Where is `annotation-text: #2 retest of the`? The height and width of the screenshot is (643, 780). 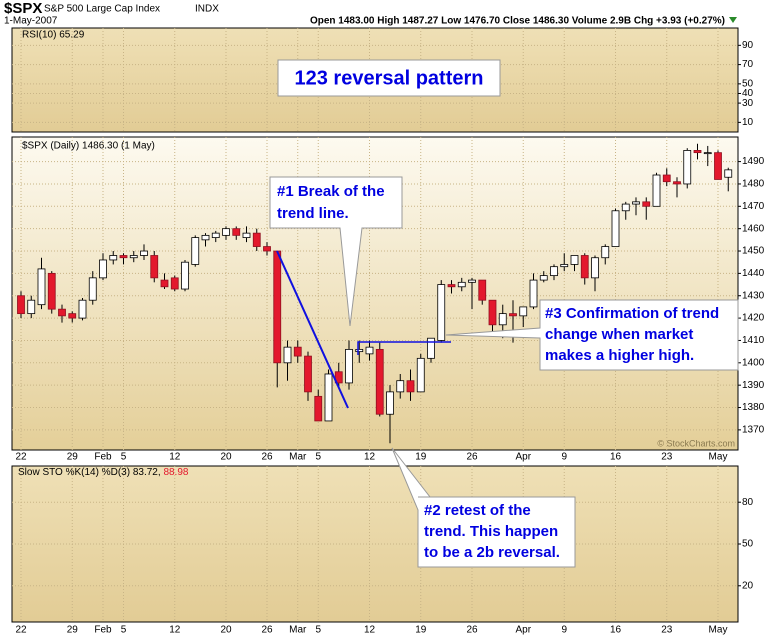 annotation-text: #2 retest of the is located at coordinates (477, 510).